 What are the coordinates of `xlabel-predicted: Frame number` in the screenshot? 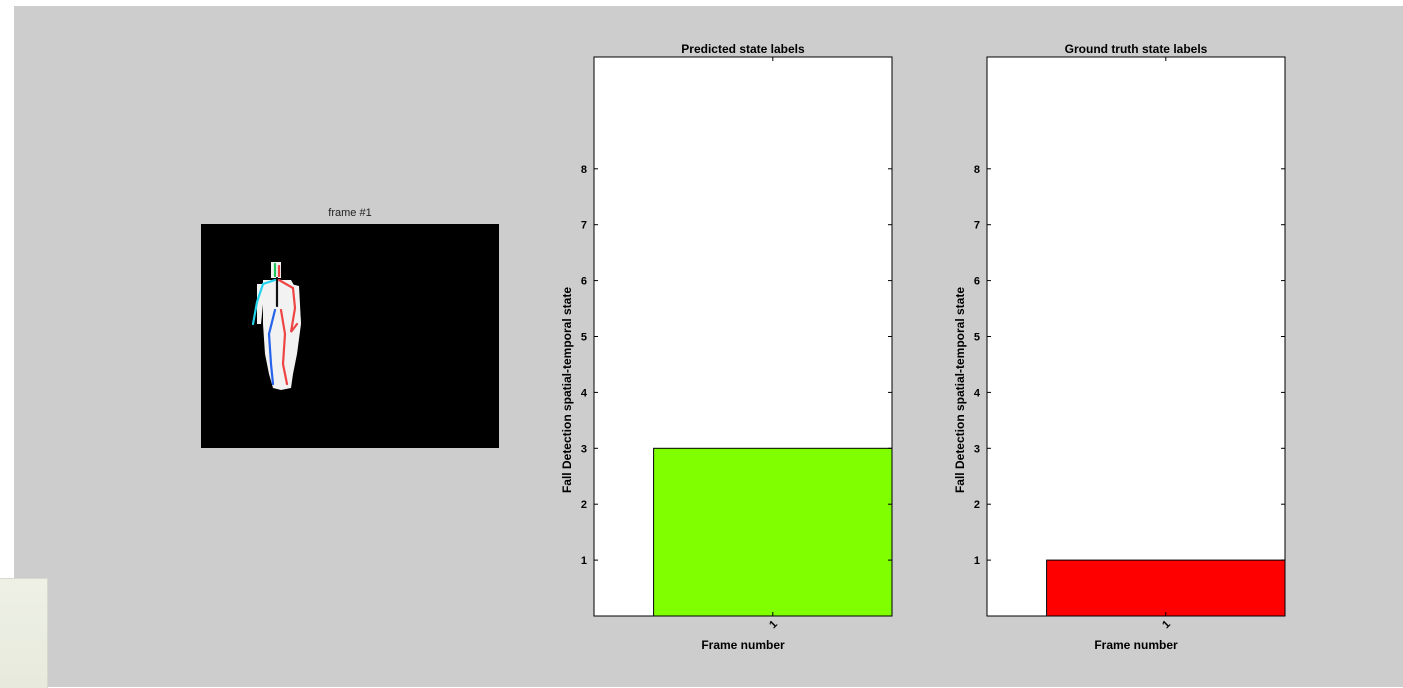 It's located at (743, 645).